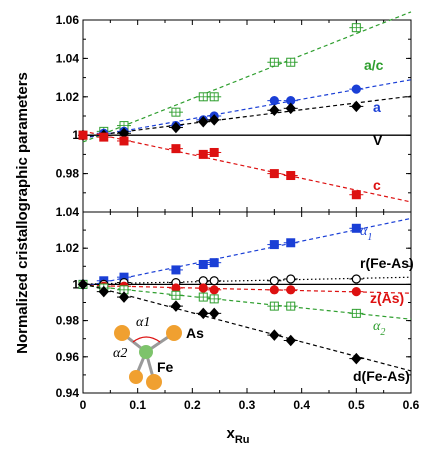 The width and height of the screenshot is (436, 451). What do you see at coordinates (247, 405) in the screenshot?
I see `x-tick-label: 0.3` at bounding box center [247, 405].